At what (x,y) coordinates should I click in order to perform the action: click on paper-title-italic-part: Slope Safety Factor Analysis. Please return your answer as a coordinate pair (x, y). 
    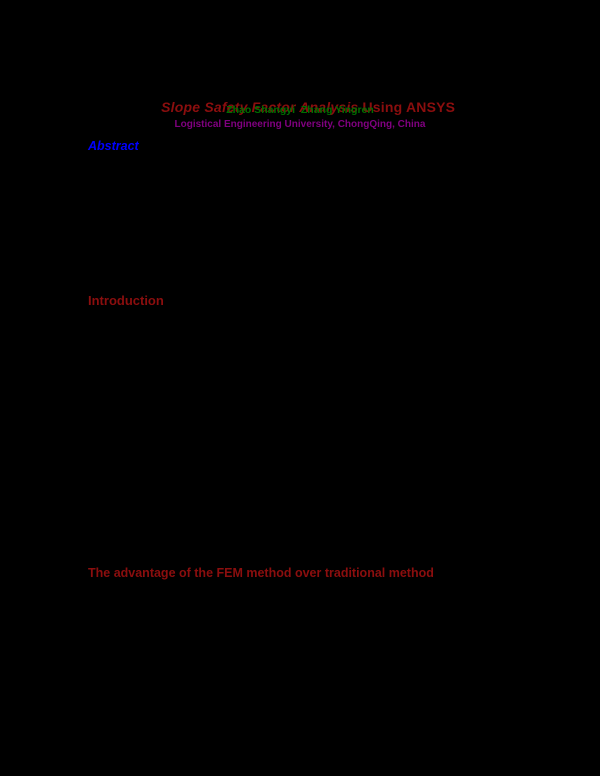
    Looking at the image, I should click on (260, 107).